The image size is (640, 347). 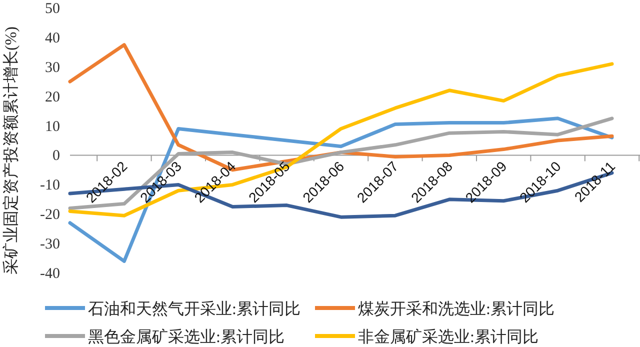 What do you see at coordinates (52, 126) in the screenshot?
I see `y-tick-label: 10` at bounding box center [52, 126].